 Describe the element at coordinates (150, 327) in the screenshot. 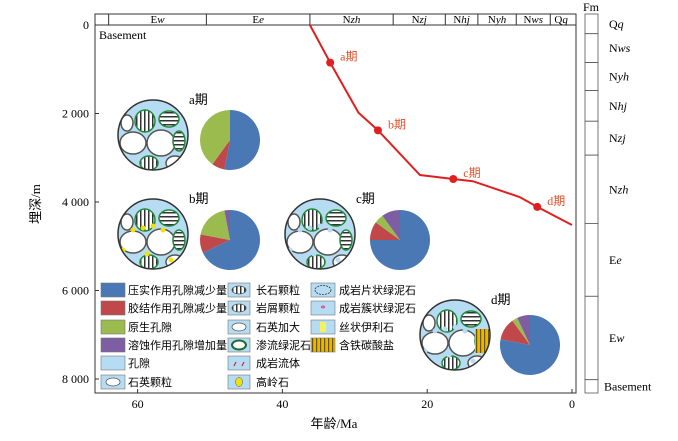

I see `legend-label: 原生孔隙` at that location.